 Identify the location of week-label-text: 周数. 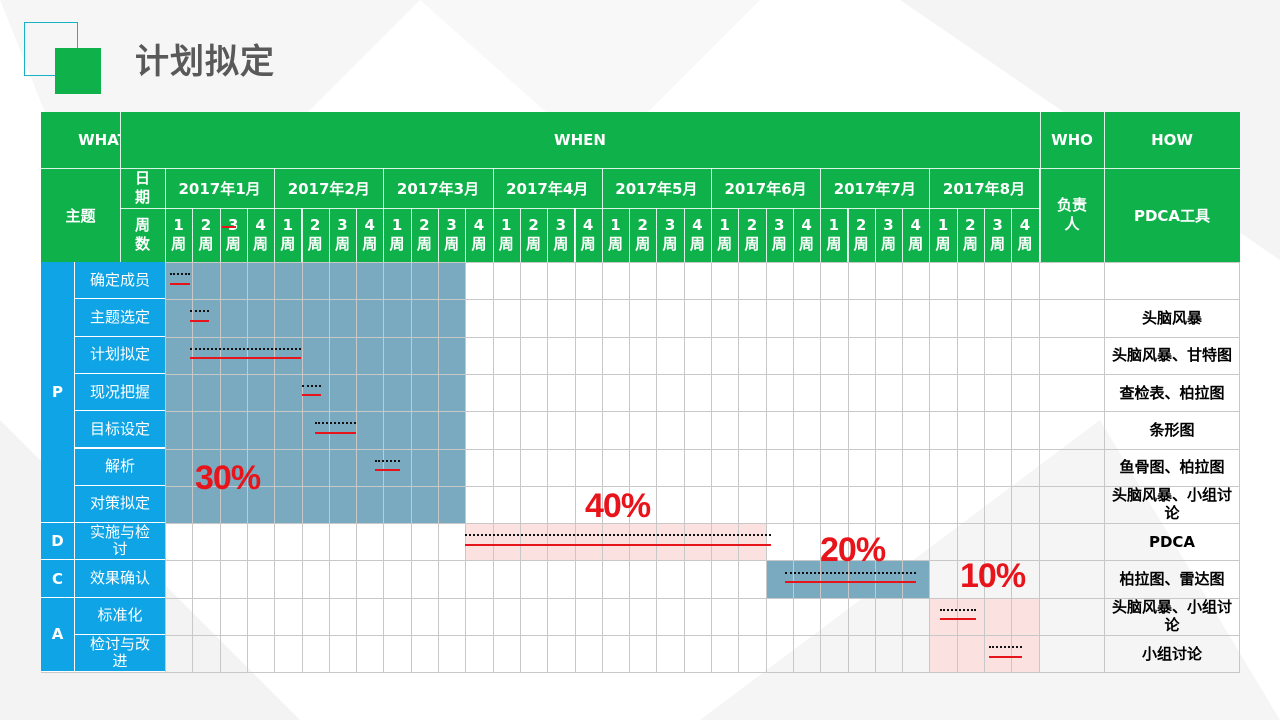
(142, 234).